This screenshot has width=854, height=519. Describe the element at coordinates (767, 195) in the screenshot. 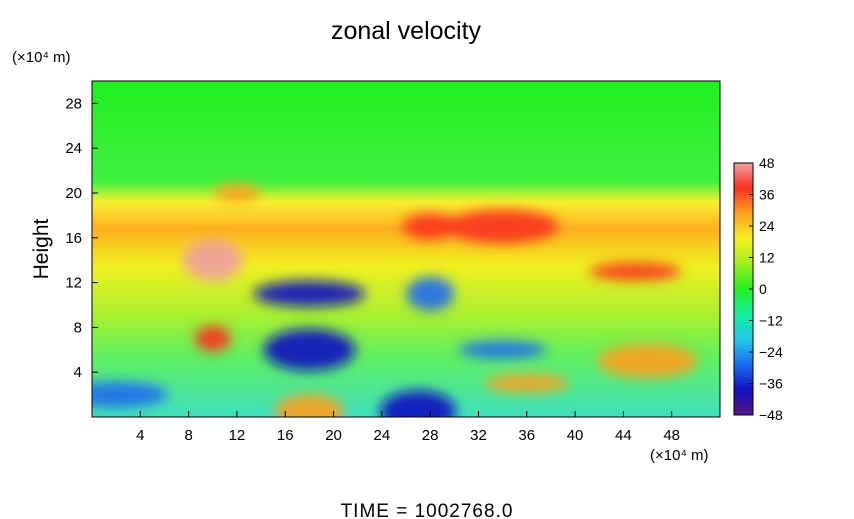

I see `colorbar-tick-label: 36` at that location.